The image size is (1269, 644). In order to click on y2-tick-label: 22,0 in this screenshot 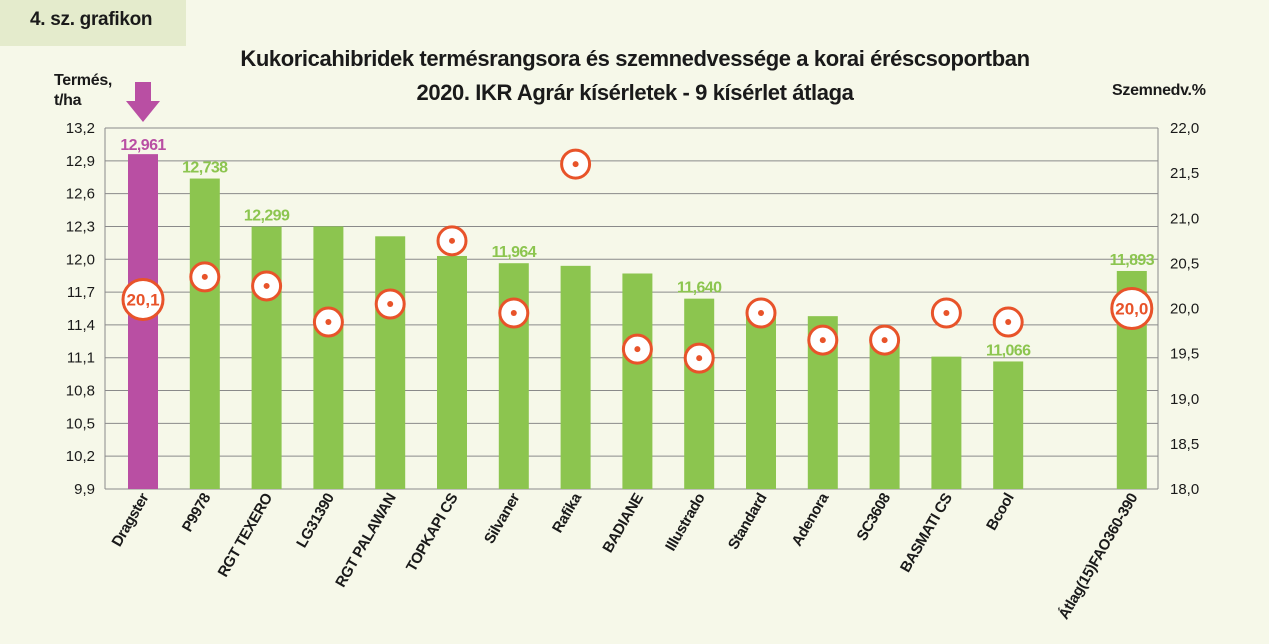, I will do `click(1184, 128)`.